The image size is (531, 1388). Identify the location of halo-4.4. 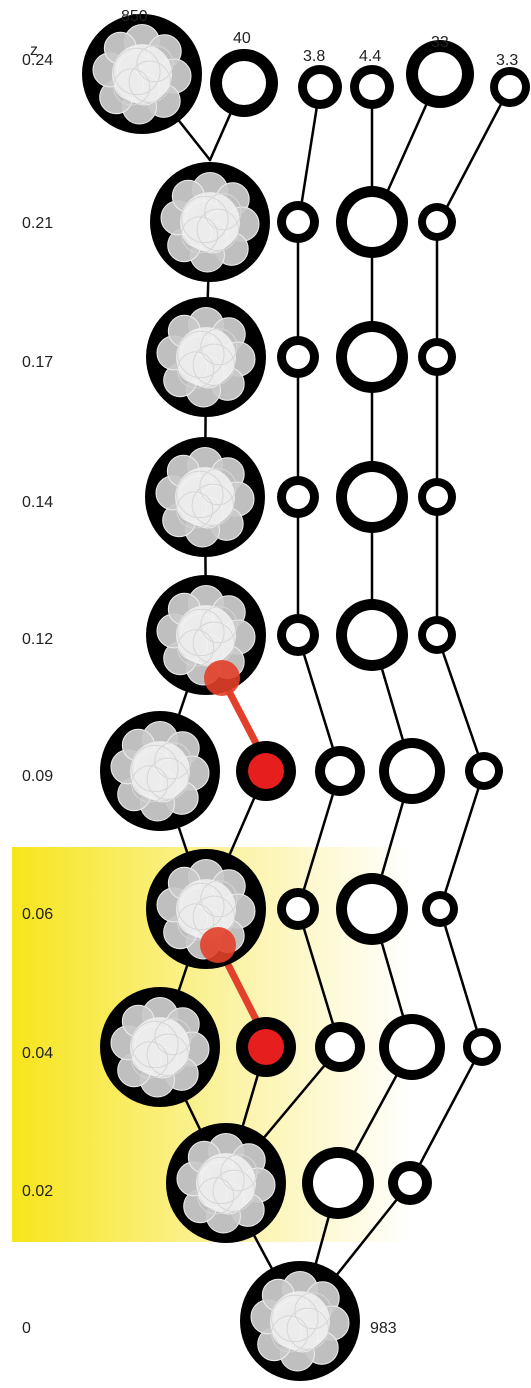
(372, 87).